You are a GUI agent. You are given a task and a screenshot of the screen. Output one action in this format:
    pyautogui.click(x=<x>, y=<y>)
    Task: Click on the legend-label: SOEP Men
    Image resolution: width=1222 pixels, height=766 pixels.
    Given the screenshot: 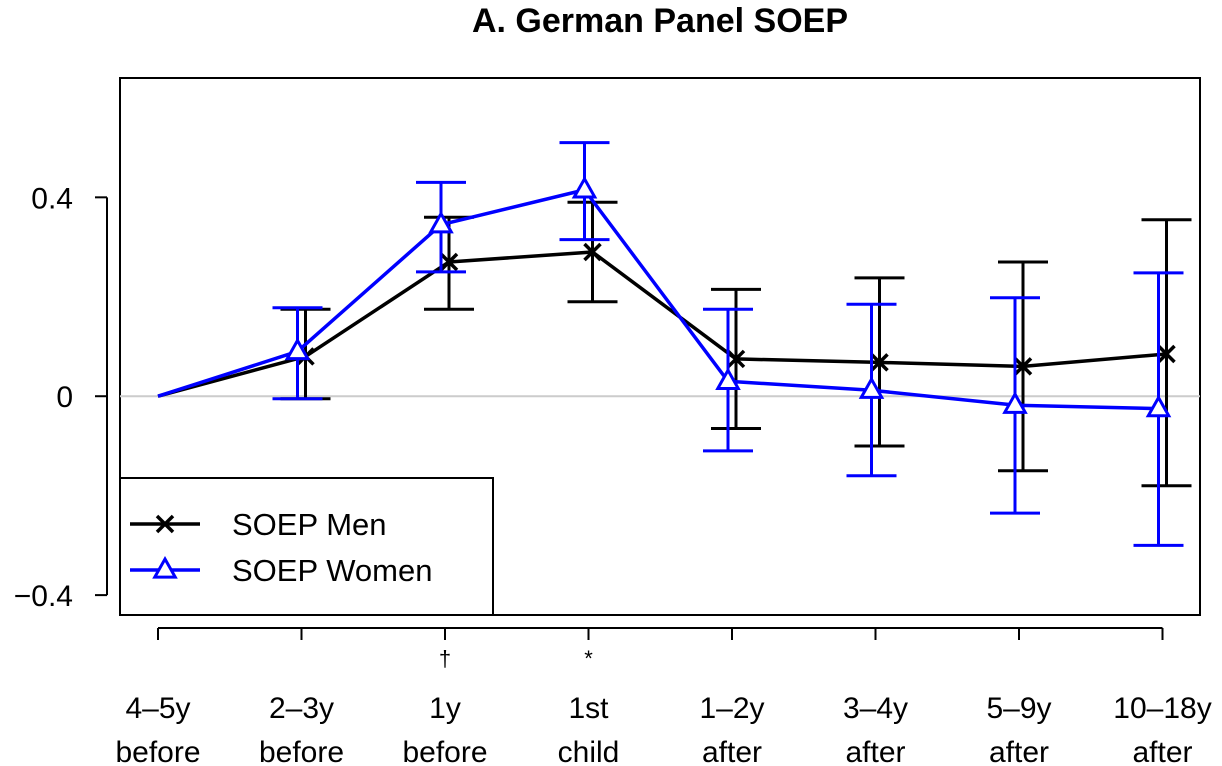 What is the action you would take?
    pyautogui.click(x=309, y=524)
    